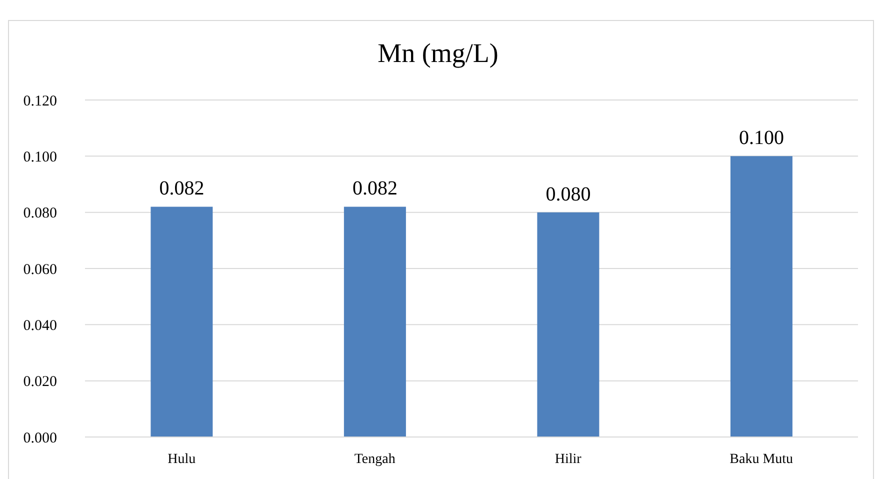  I want to click on x-tick-label: Baku Mutu, so click(762, 459).